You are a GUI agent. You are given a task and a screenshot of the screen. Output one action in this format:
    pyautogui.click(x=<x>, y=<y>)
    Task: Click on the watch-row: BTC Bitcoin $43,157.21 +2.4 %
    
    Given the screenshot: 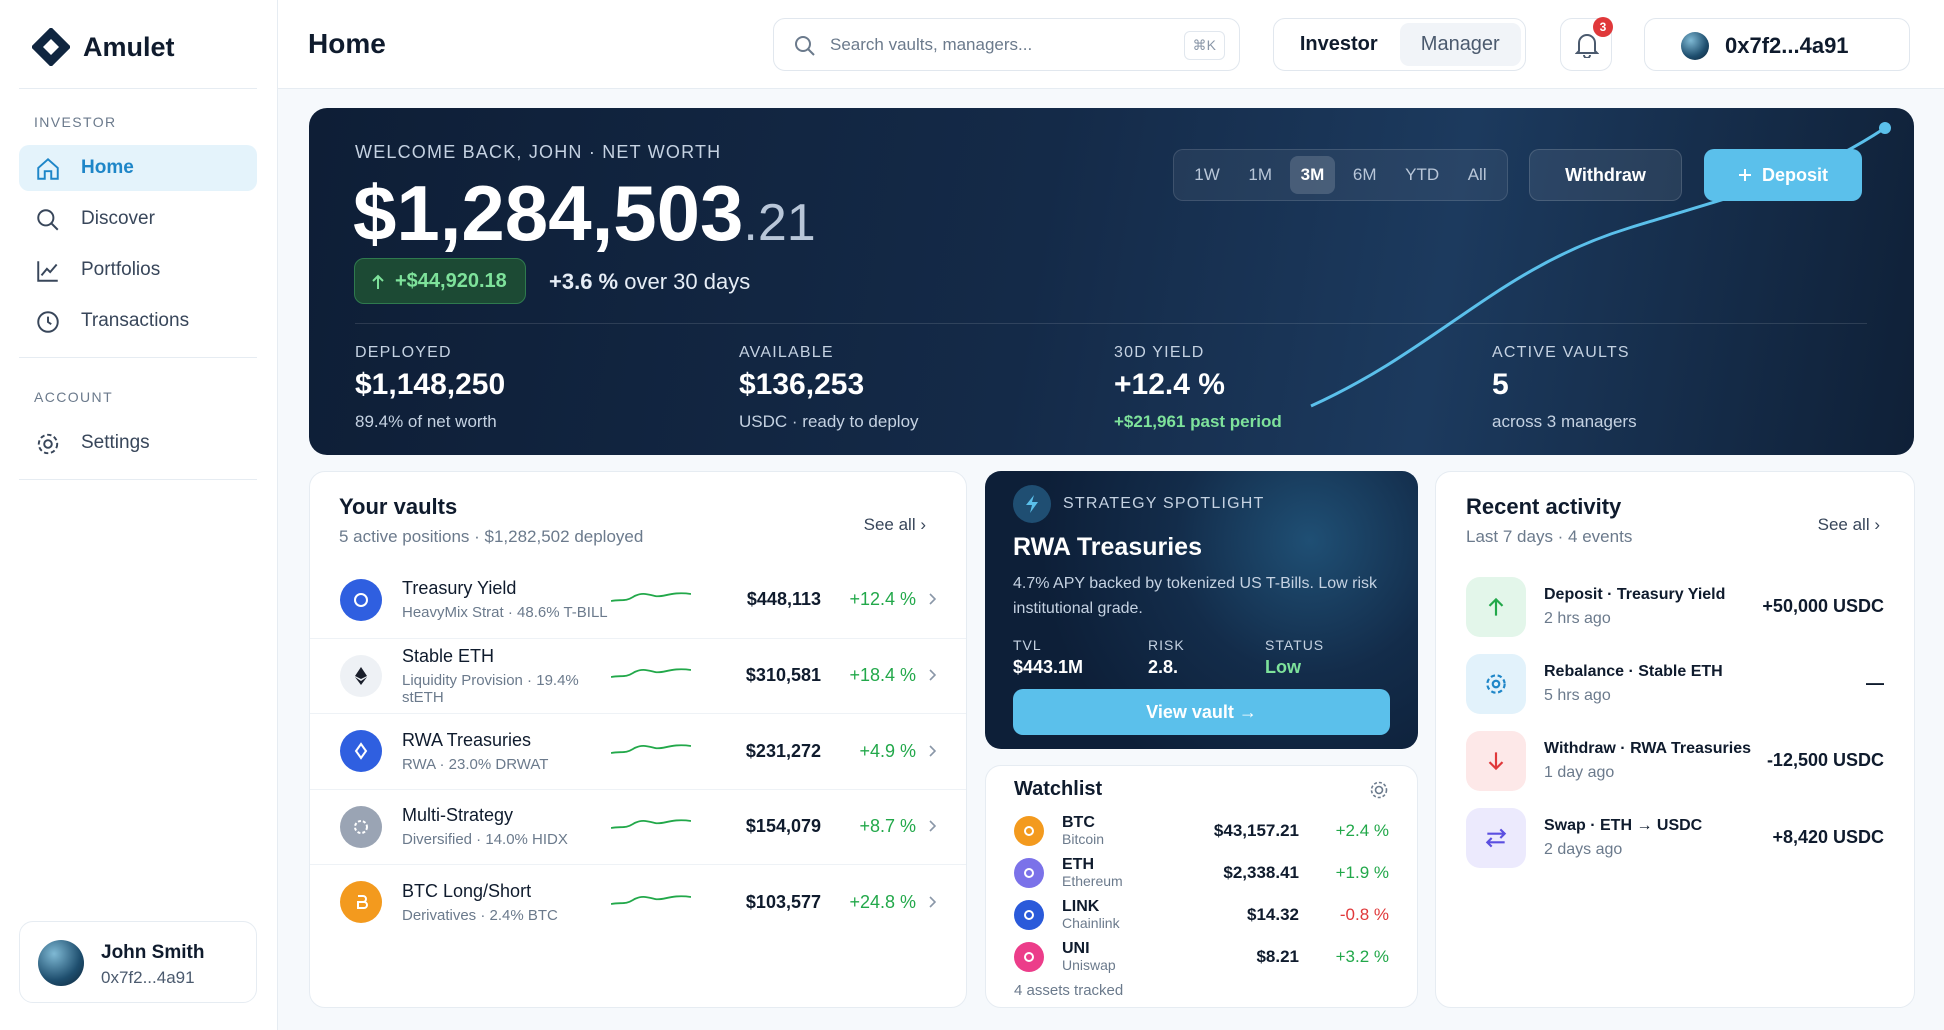 What is the action you would take?
    pyautogui.click(x=1201, y=831)
    